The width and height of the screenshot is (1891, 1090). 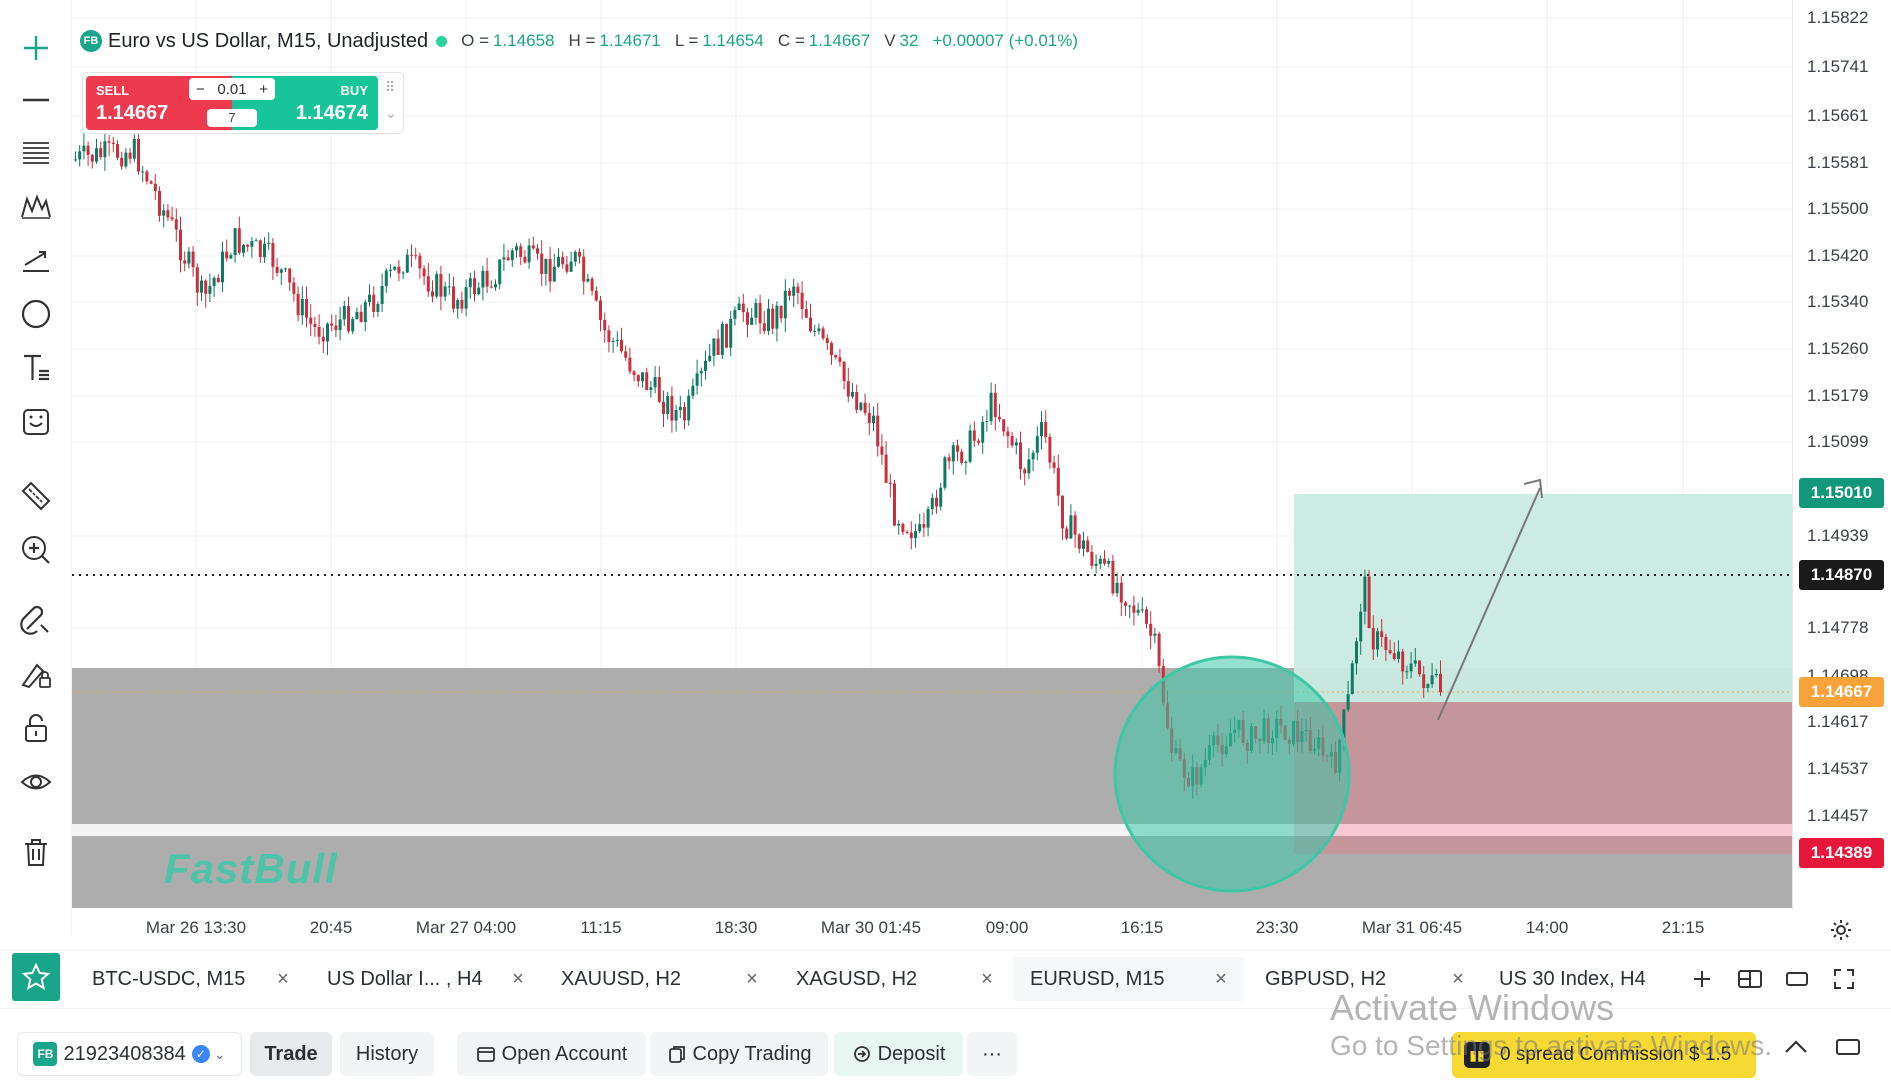 I want to click on lot-size-stepper: − 0.01 +, so click(x=232, y=89).